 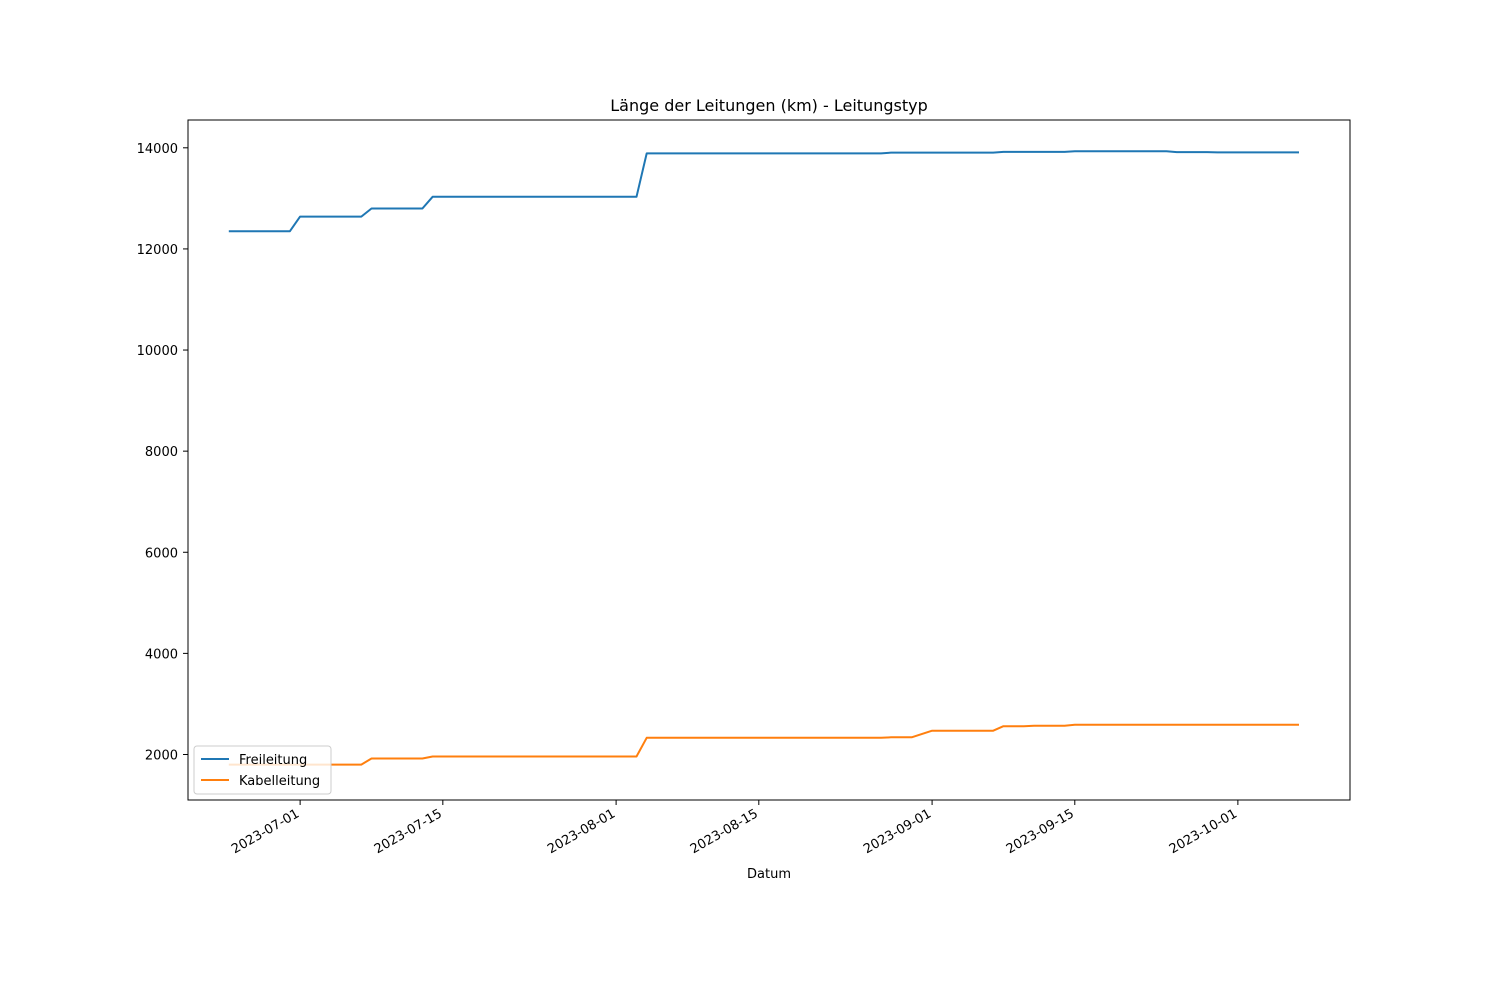 I want to click on x-tick-label: 2023-07-01, so click(x=265, y=831).